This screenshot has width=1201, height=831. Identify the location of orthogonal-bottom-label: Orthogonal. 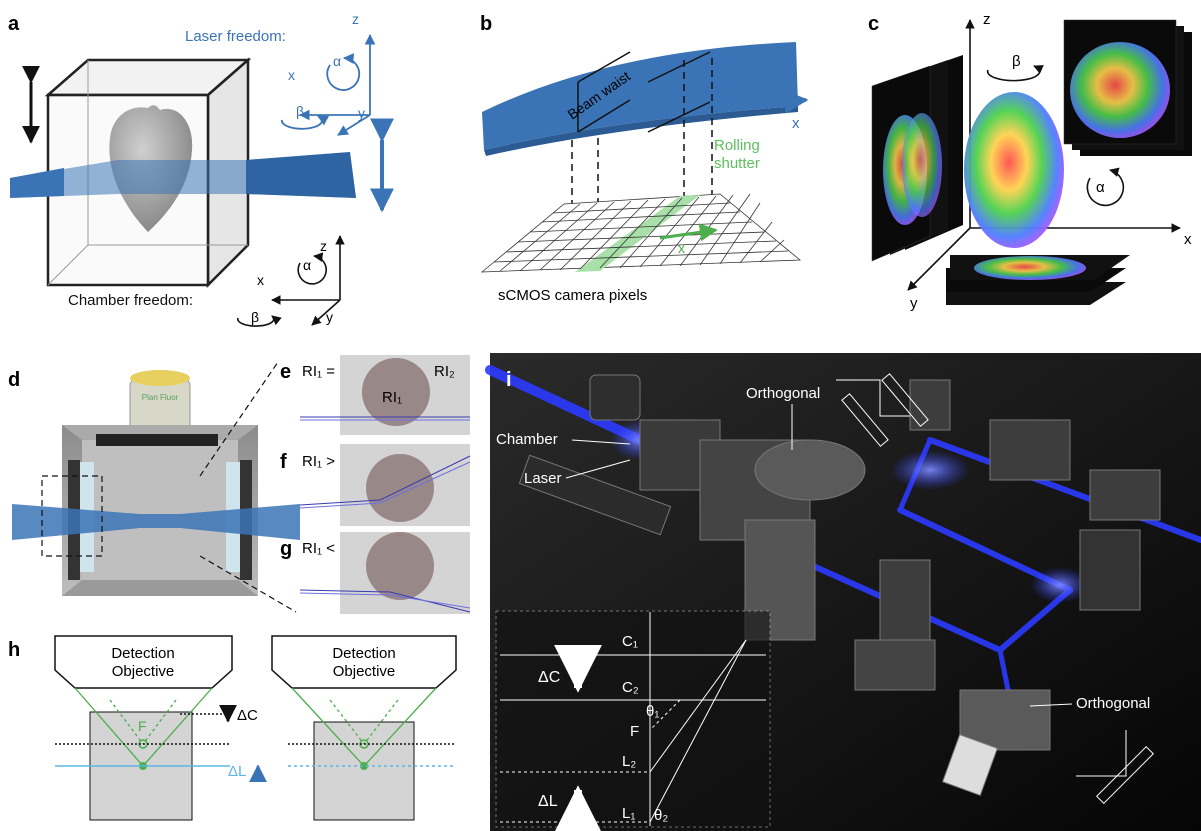
(1113, 703).